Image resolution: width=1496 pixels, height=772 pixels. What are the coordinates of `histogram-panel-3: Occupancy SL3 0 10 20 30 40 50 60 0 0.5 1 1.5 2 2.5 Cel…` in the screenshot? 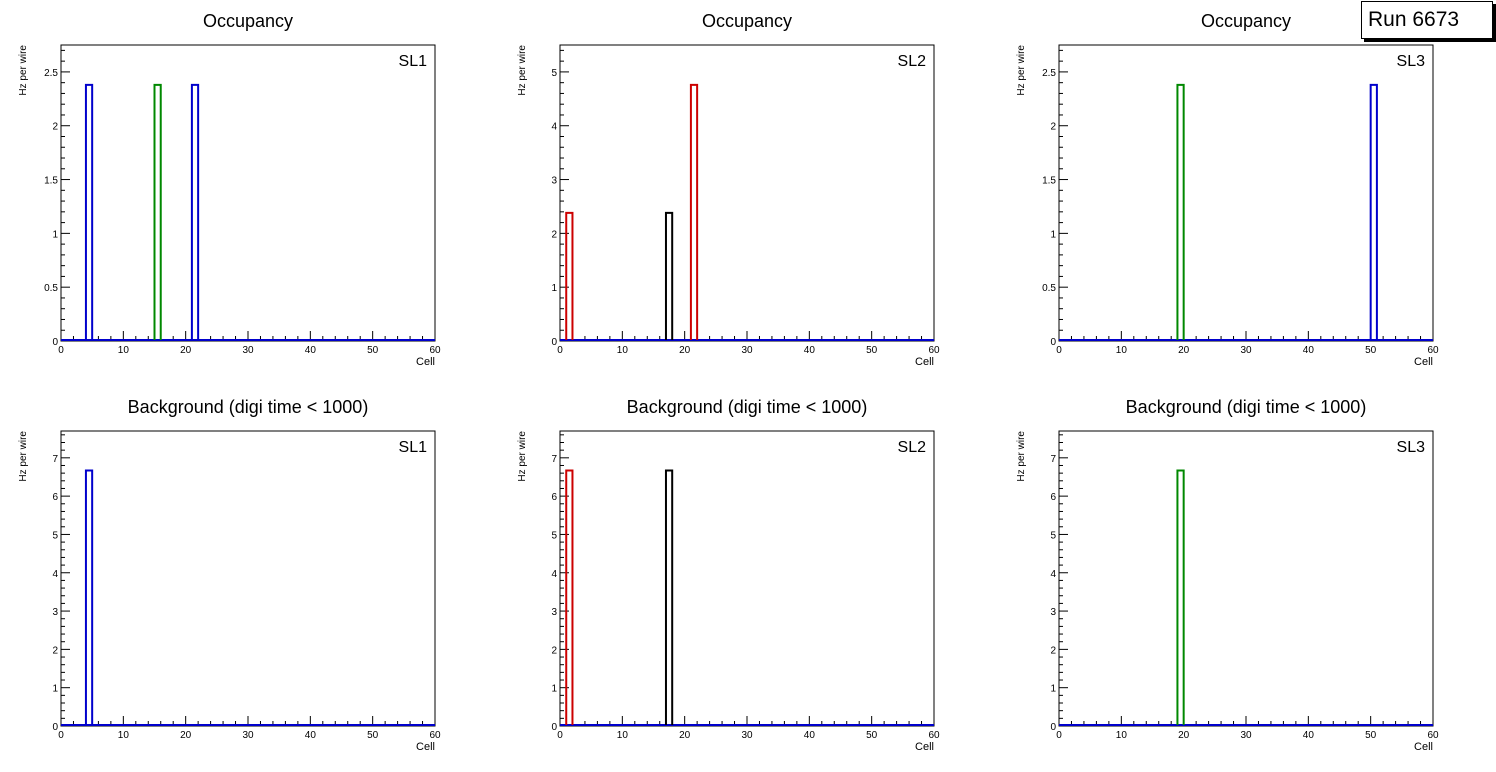 It's located at (1227, 189).